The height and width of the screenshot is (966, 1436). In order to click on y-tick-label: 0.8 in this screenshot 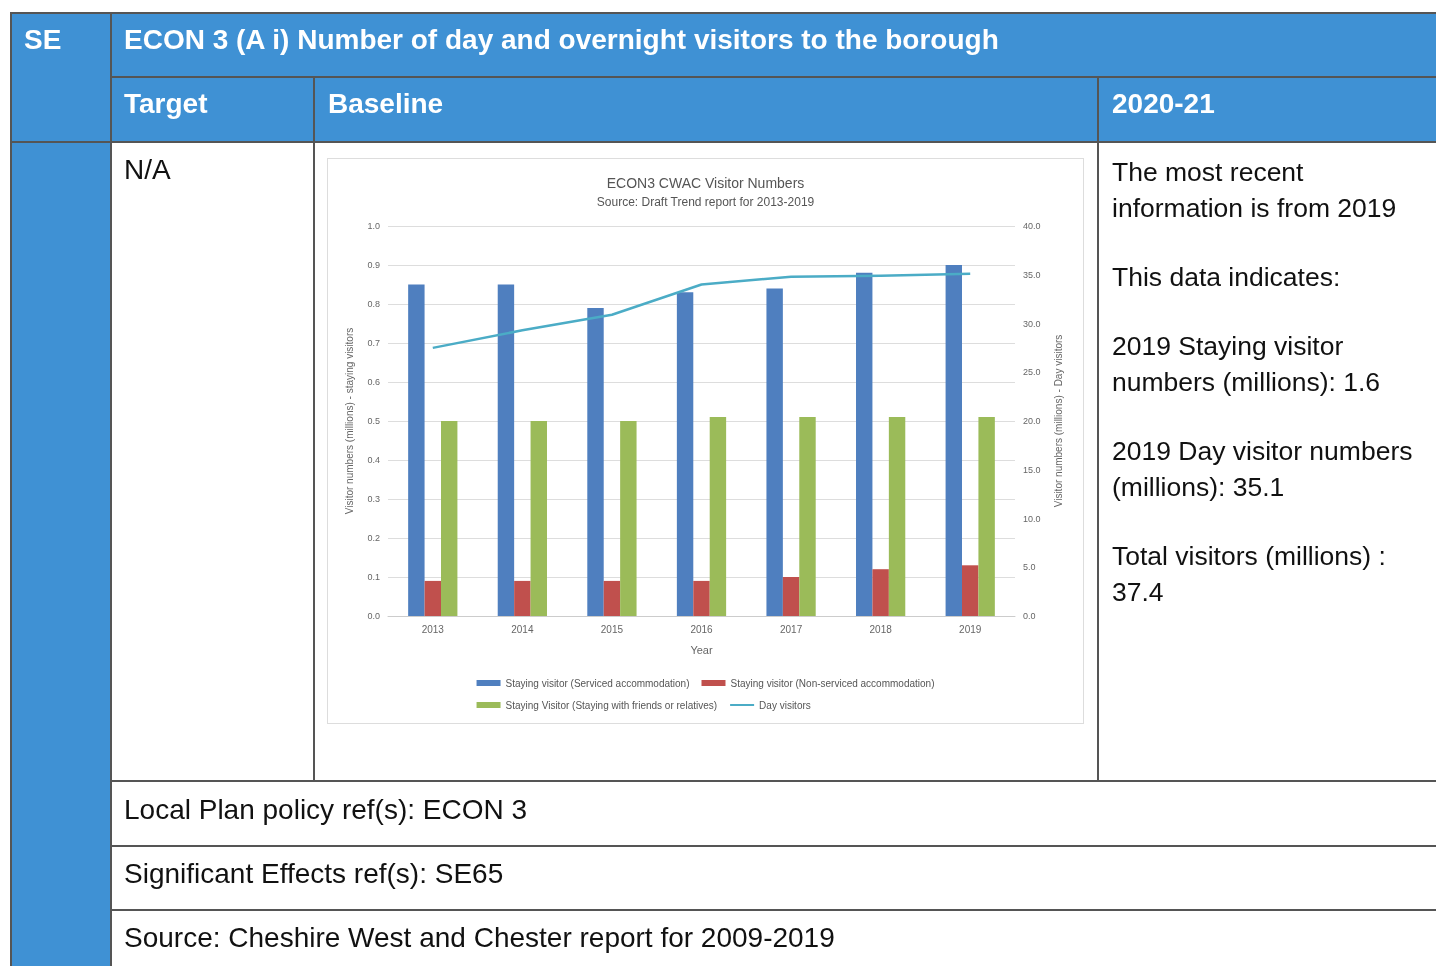, I will do `click(373, 304)`.